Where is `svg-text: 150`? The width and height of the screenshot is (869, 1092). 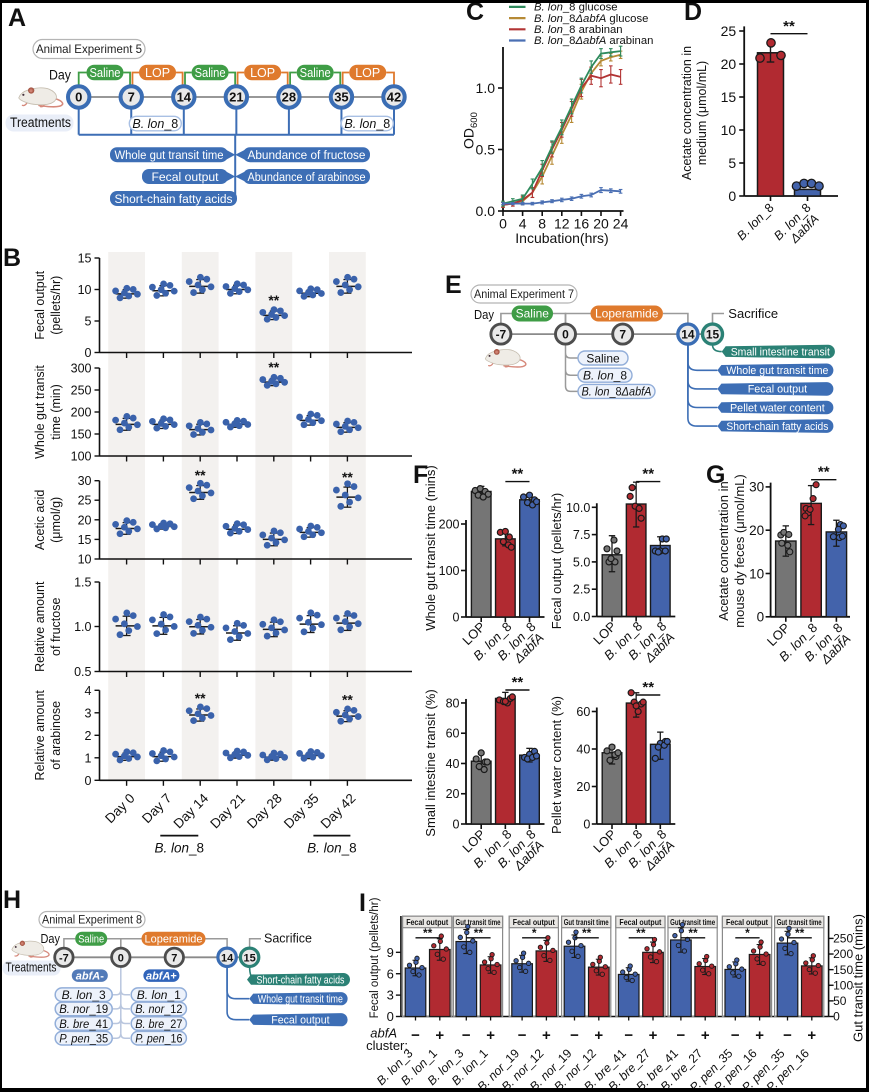 svg-text: 150 is located at coordinates (843, 970).